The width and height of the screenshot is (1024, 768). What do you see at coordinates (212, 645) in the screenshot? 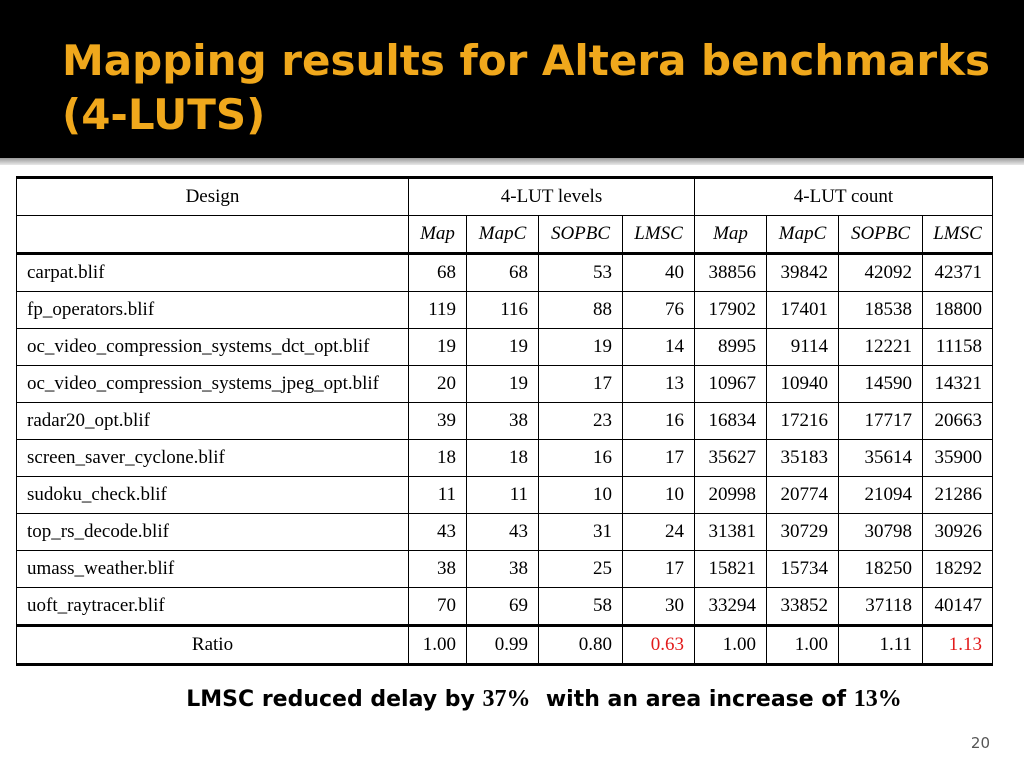
I see `ratio-label: Ratio` at bounding box center [212, 645].